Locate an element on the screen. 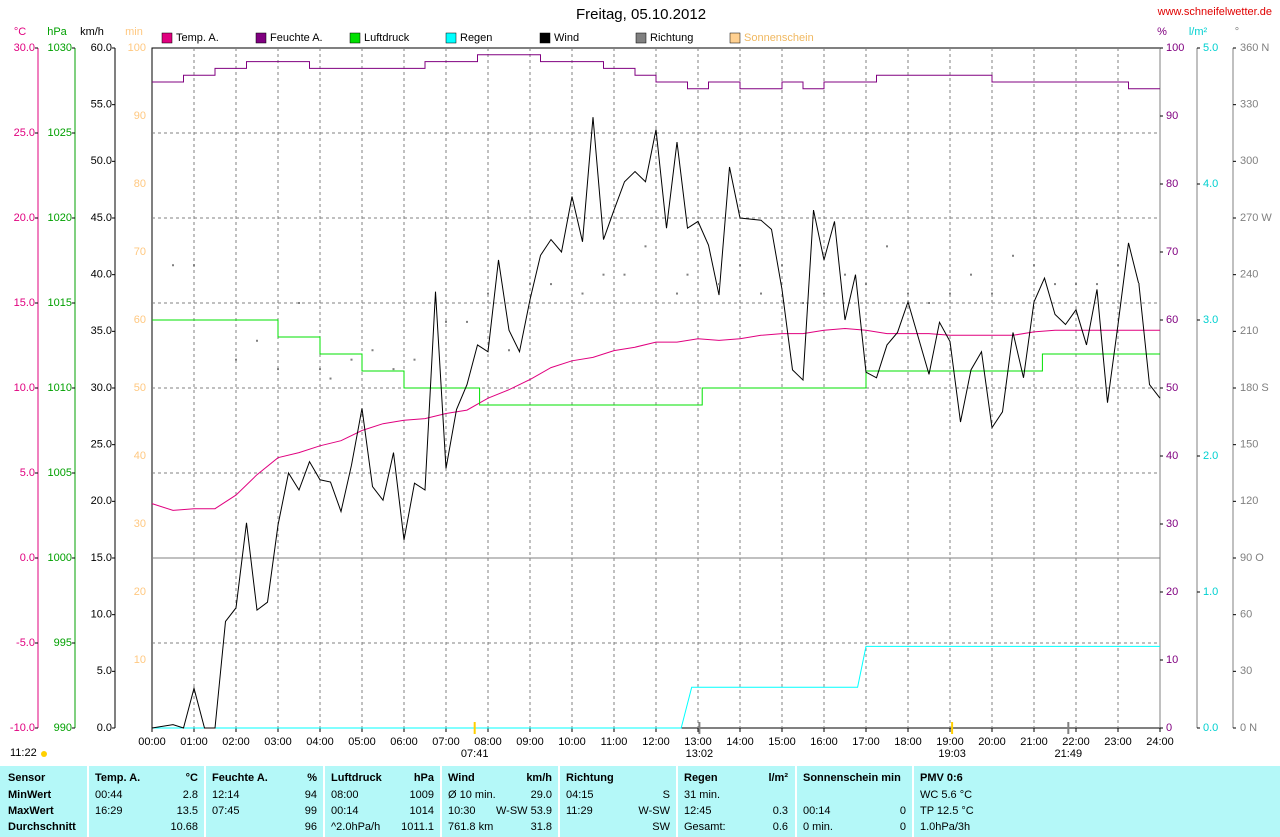  y-tick-label: 40 is located at coordinates (140, 456).